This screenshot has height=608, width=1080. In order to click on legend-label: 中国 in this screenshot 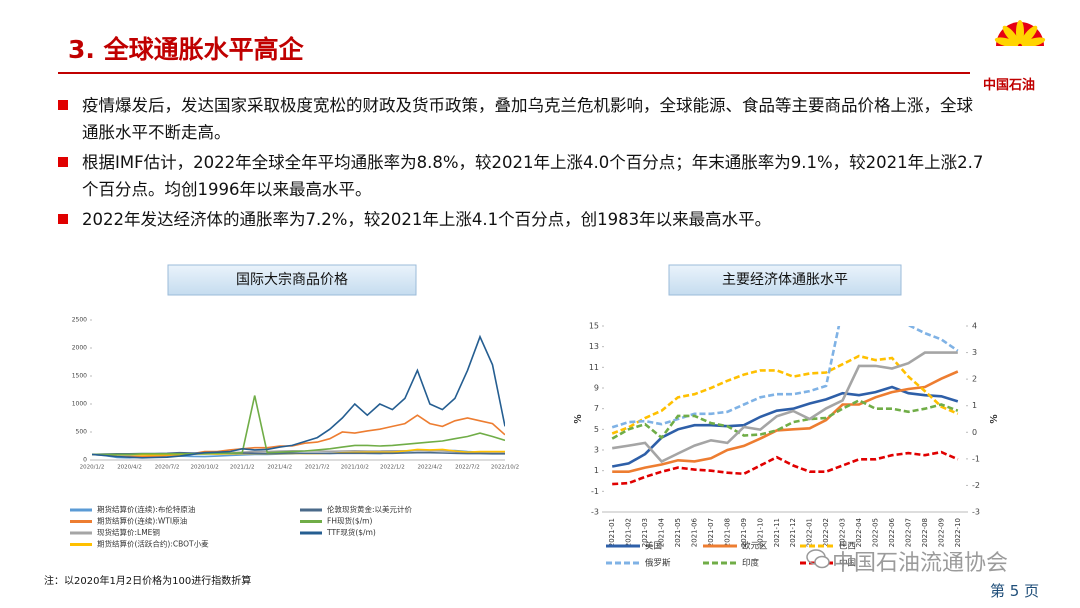, I will do `click(847, 563)`.